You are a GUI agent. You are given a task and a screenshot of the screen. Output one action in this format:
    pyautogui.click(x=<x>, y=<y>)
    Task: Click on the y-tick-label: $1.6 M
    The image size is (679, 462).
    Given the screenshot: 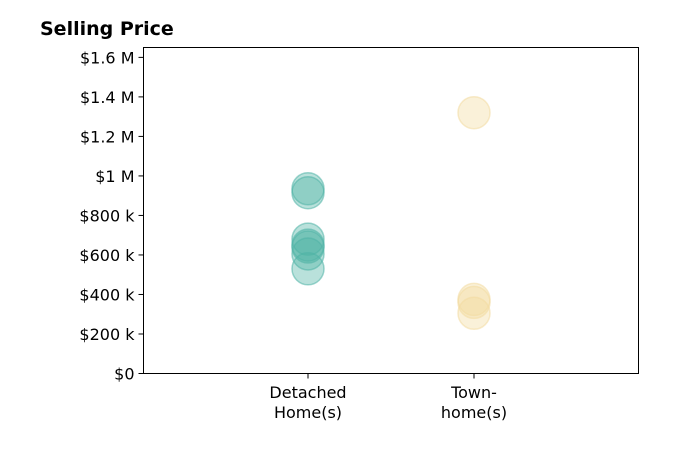 What is the action you would take?
    pyautogui.click(x=107, y=57)
    